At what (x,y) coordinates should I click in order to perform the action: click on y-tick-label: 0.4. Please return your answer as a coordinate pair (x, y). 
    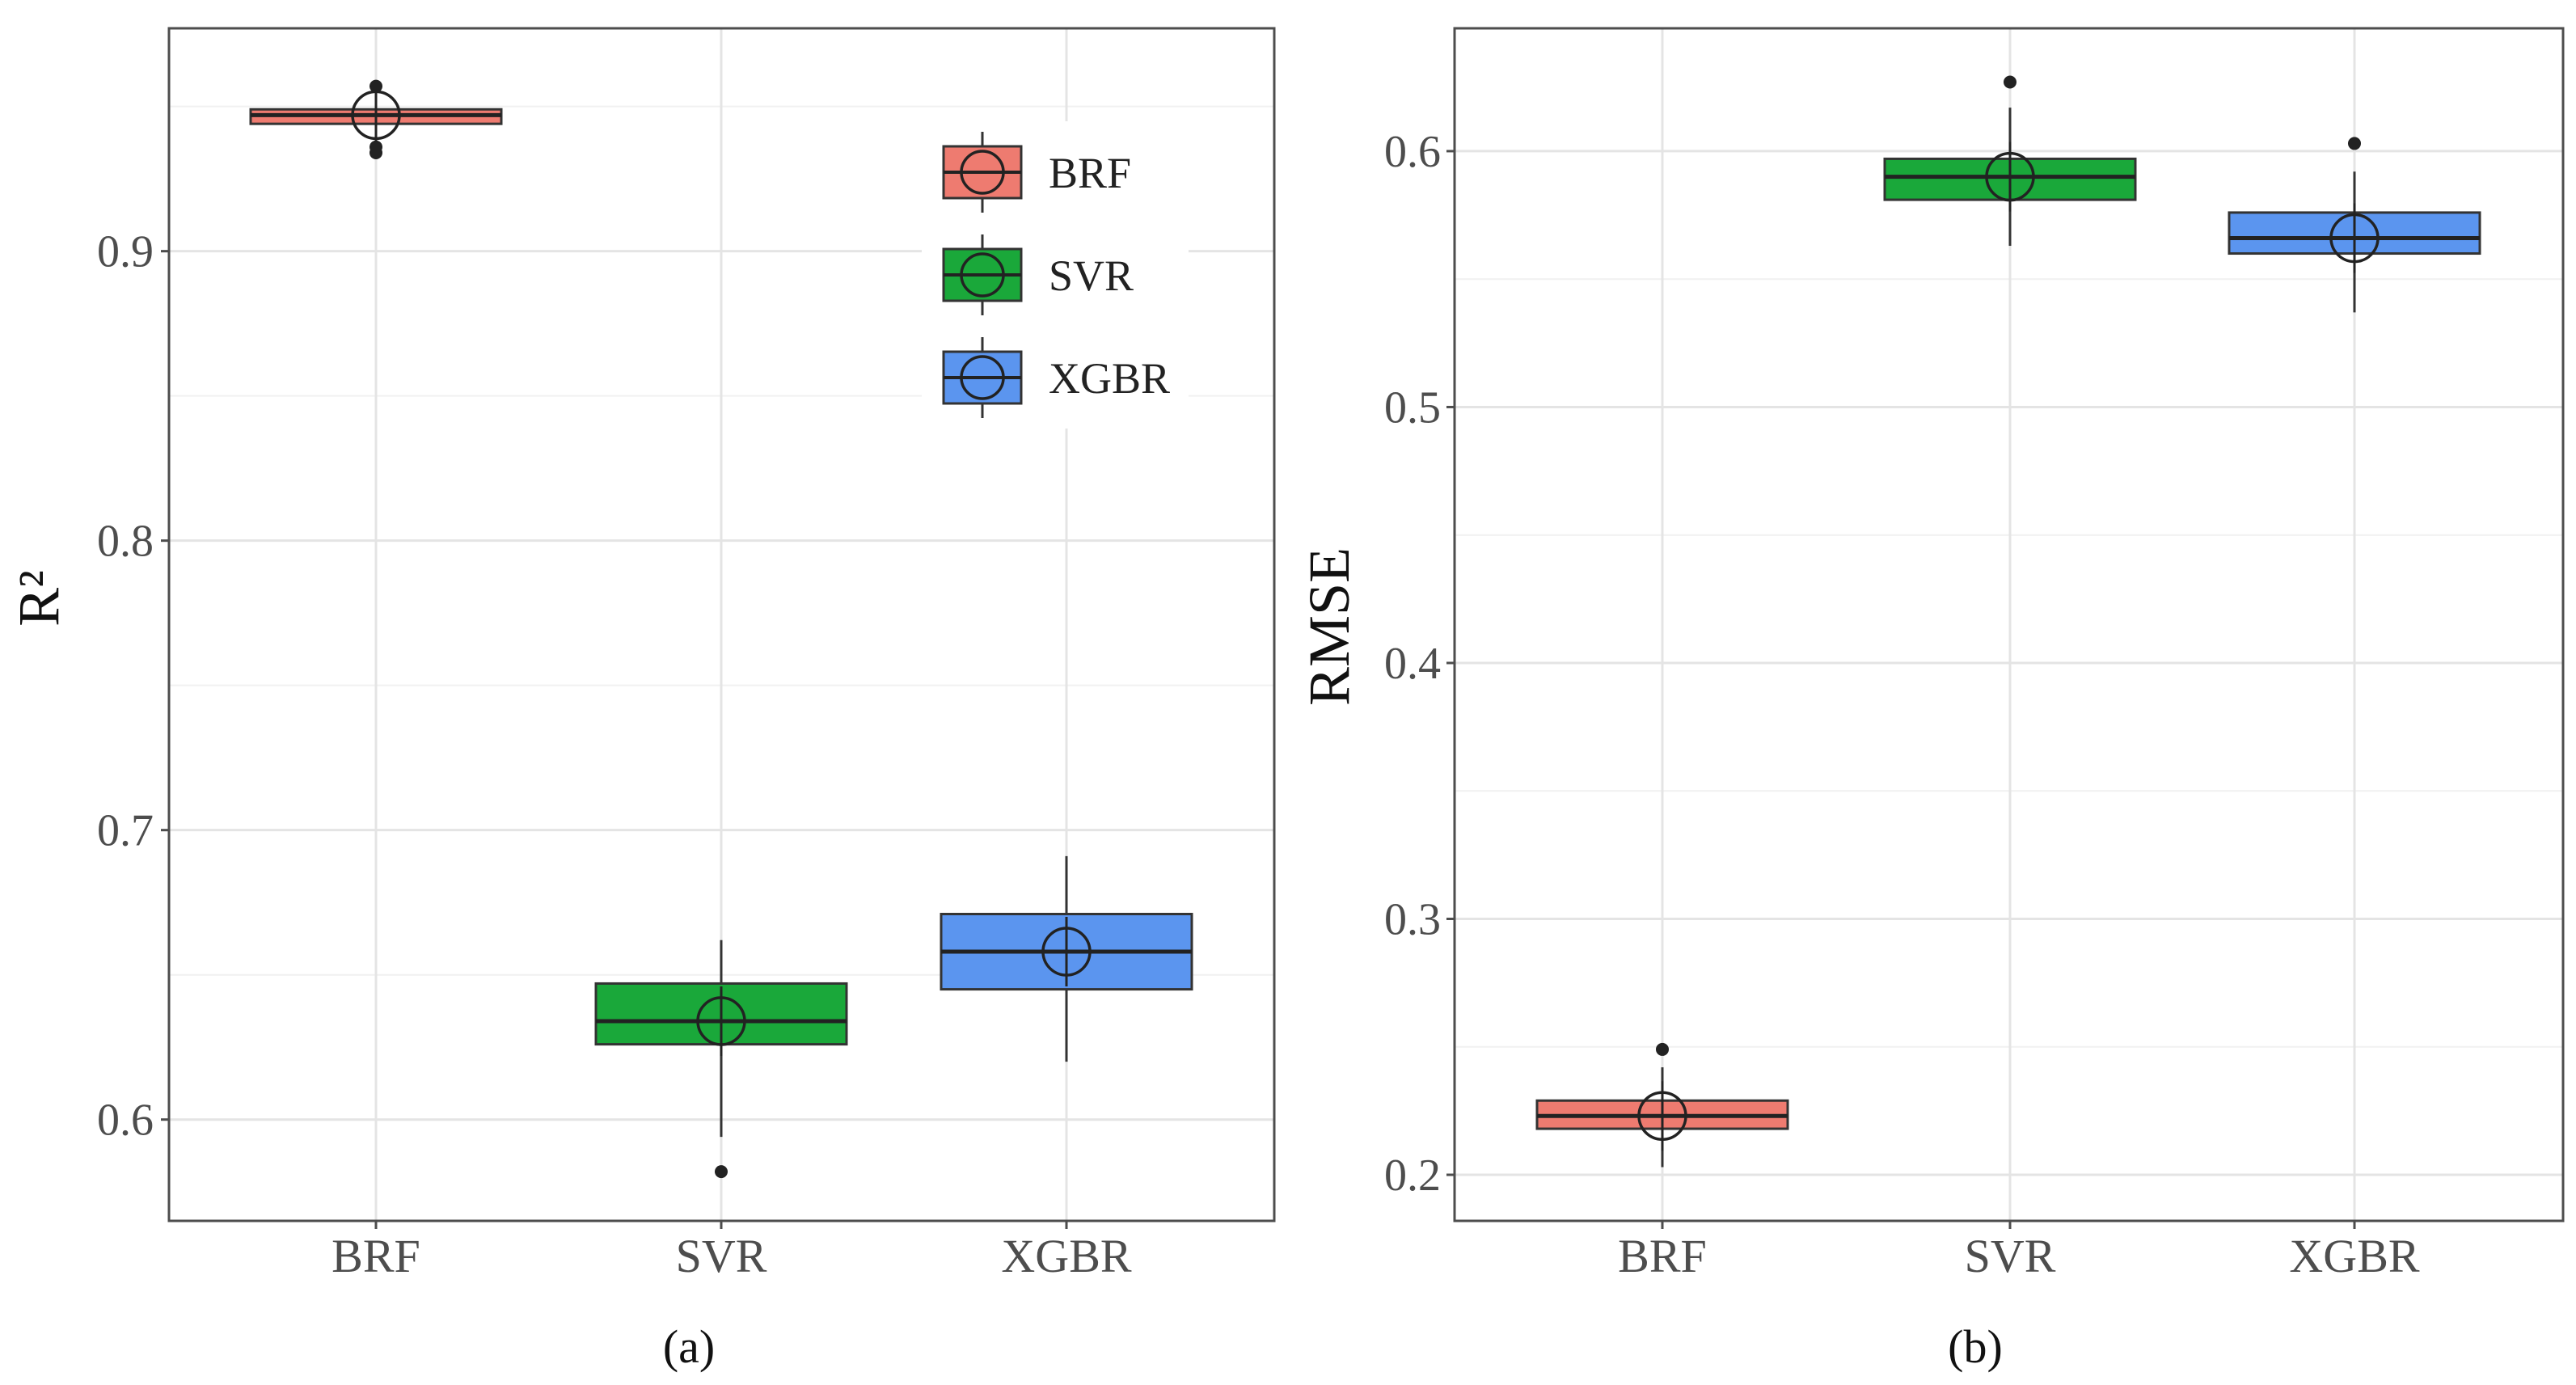
    Looking at the image, I should click on (1412, 664).